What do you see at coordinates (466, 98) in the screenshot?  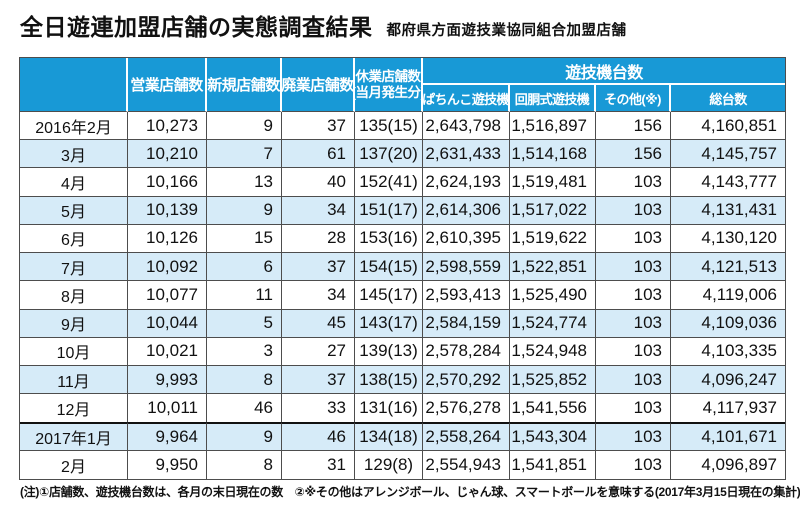 I see `header-pachinko-machines: ぱちんこ遊技機` at bounding box center [466, 98].